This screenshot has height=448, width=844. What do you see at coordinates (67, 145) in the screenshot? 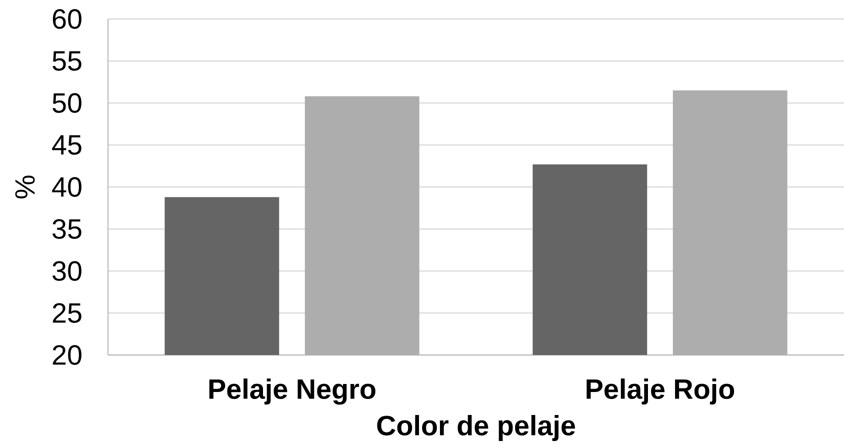
I see `y-tick-label: 45` at bounding box center [67, 145].